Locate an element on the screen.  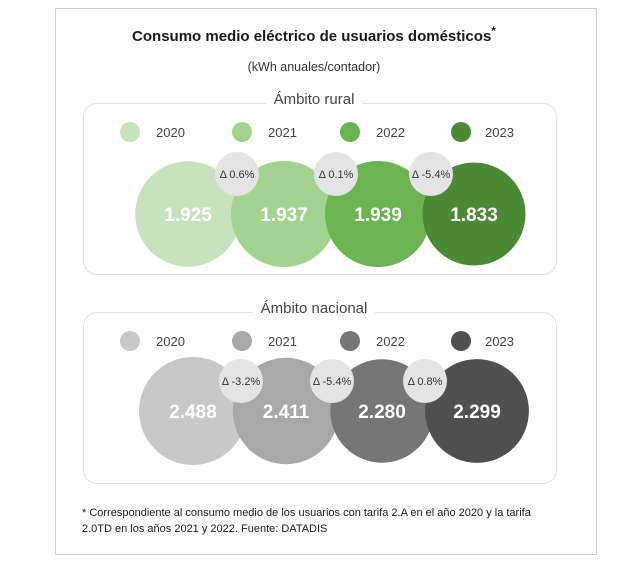
rural-value-label-2022: 1.939 is located at coordinates (378, 215).